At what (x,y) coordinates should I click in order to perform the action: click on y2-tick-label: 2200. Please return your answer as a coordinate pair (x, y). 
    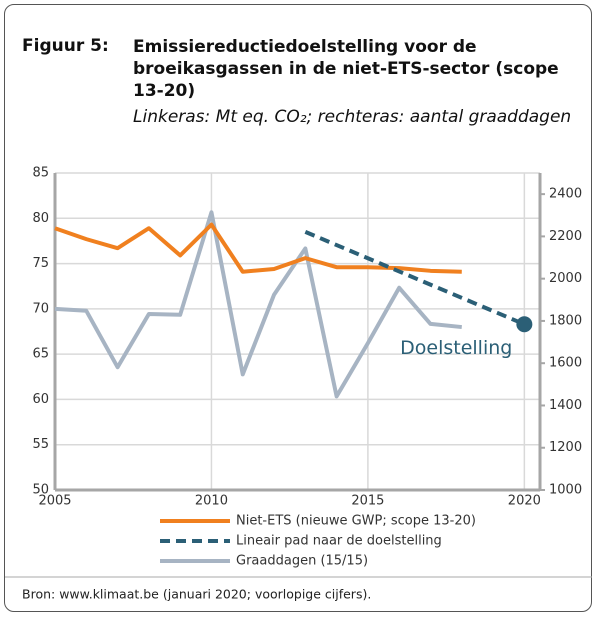
    Looking at the image, I should click on (565, 236).